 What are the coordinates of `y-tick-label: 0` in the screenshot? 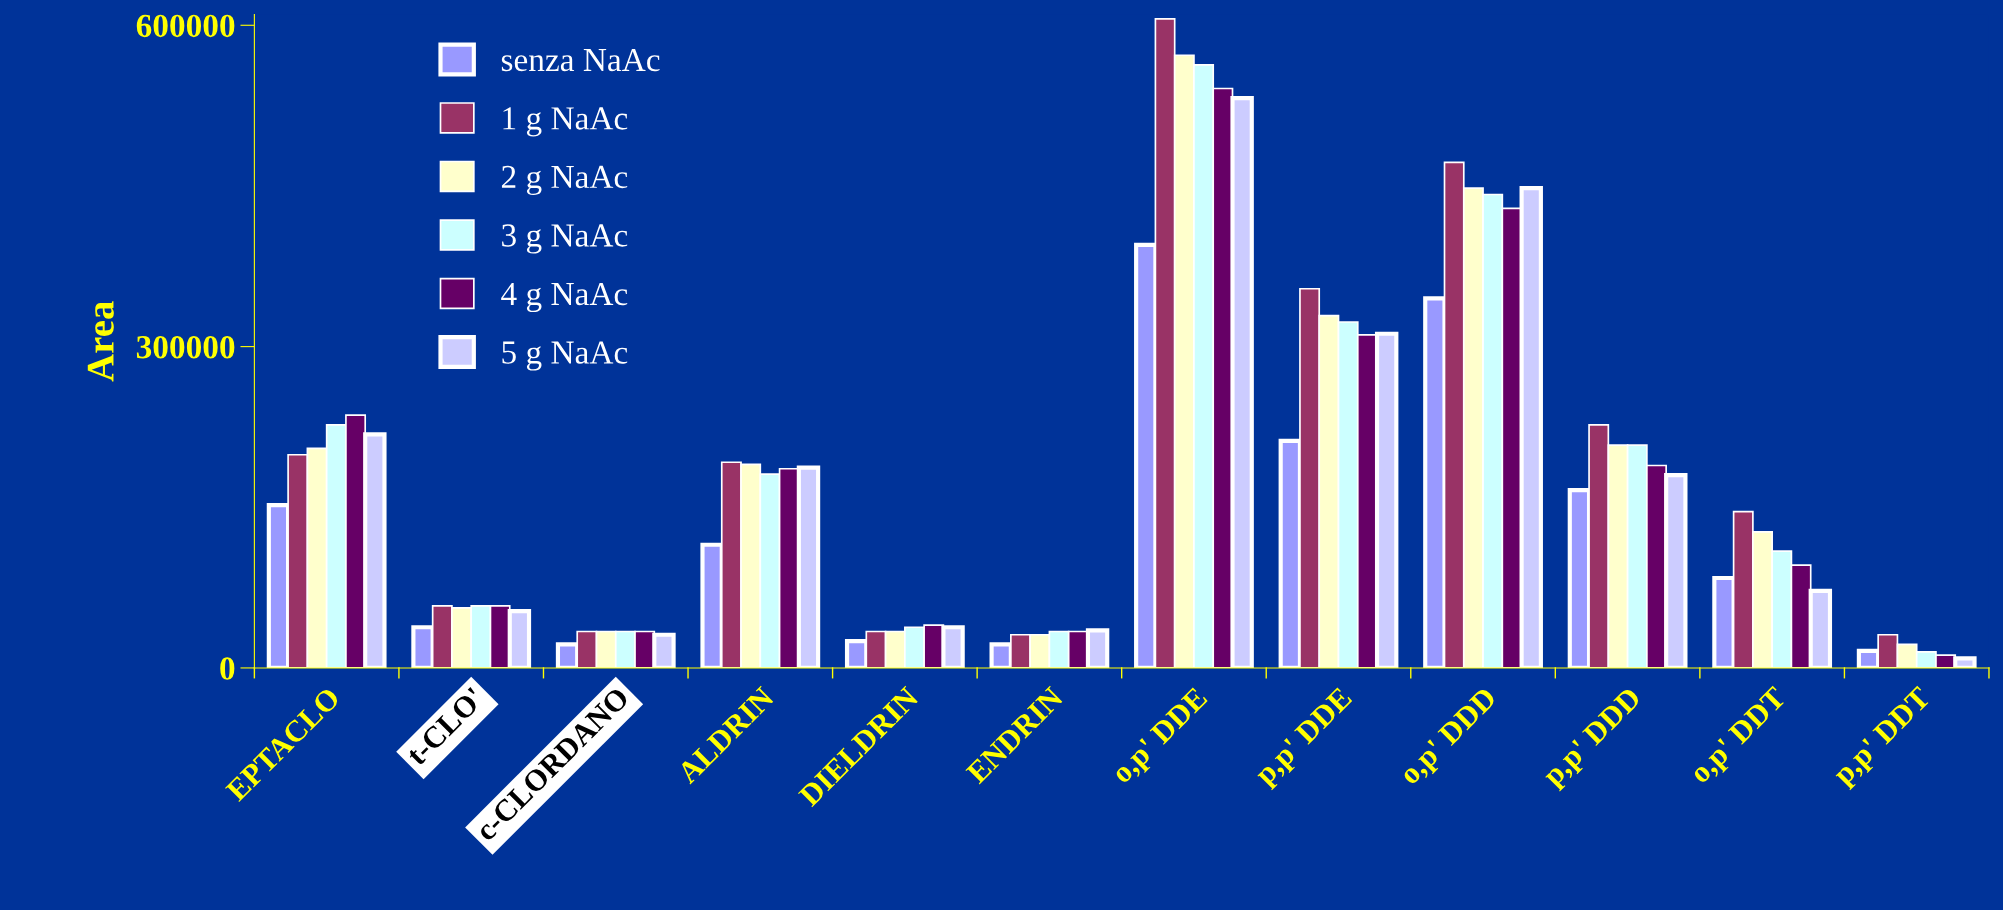 It's located at (227, 668).